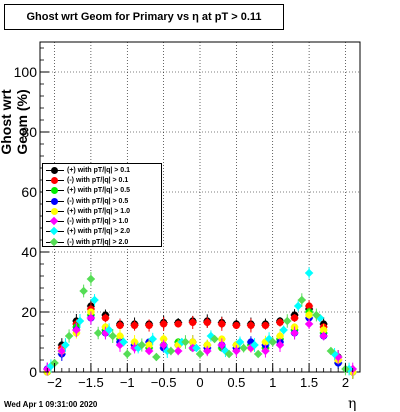 The width and height of the screenshot is (400, 412). What do you see at coordinates (99, 170) in the screenshot?
I see `legend-label: (+) with pT/|q| > 0.1` at bounding box center [99, 170].